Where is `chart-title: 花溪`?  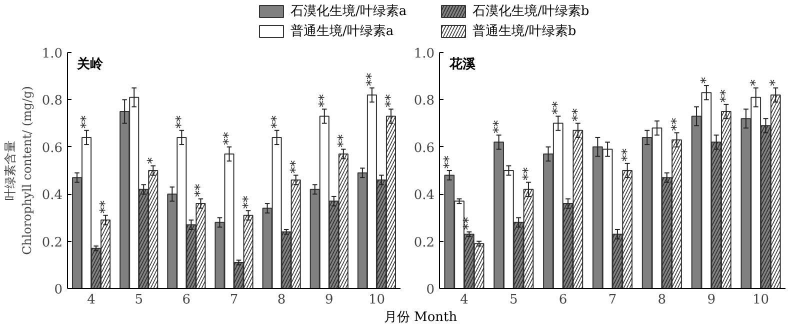 chart-title: 花溪 is located at coordinates (462, 64).